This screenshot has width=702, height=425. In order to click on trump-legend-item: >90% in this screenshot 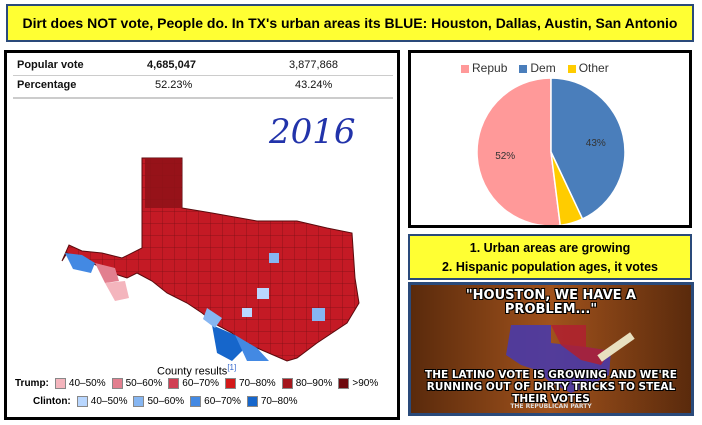, I will do `click(358, 383)`.